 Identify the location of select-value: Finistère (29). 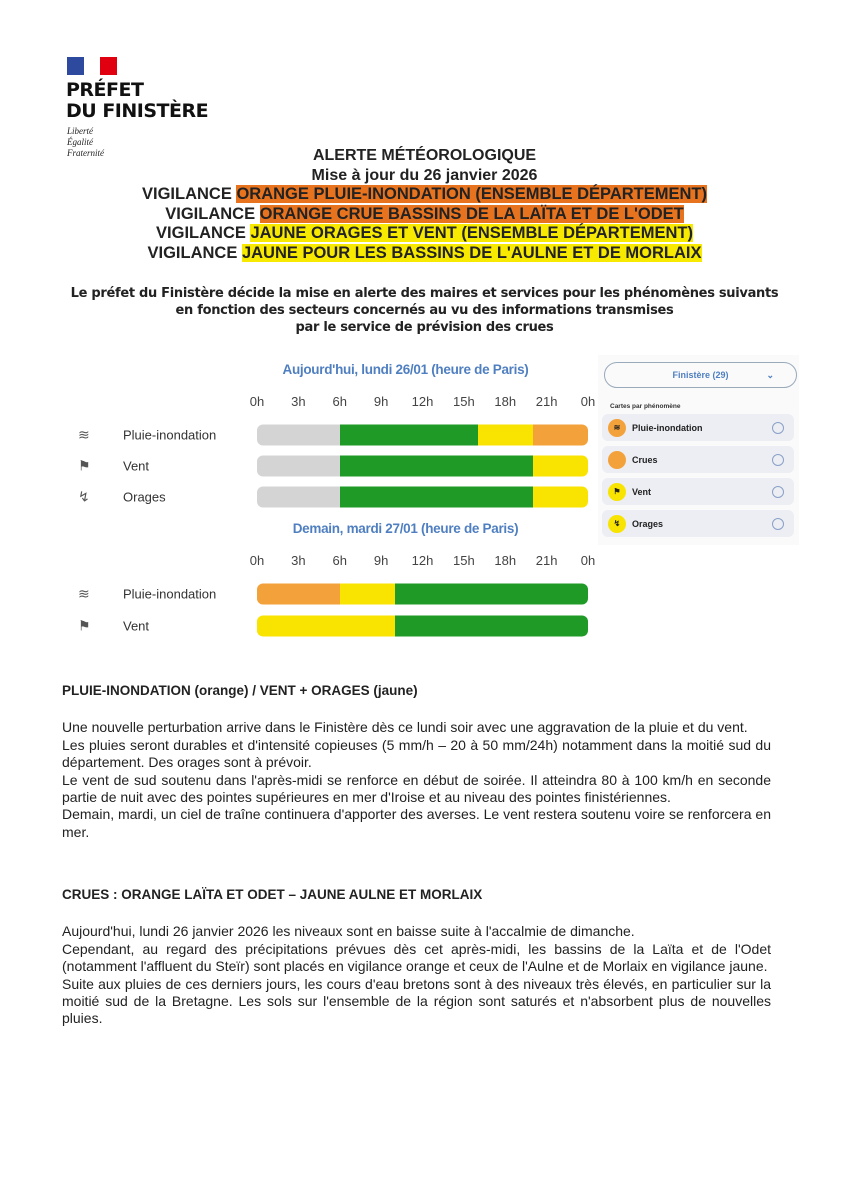
(700, 375).